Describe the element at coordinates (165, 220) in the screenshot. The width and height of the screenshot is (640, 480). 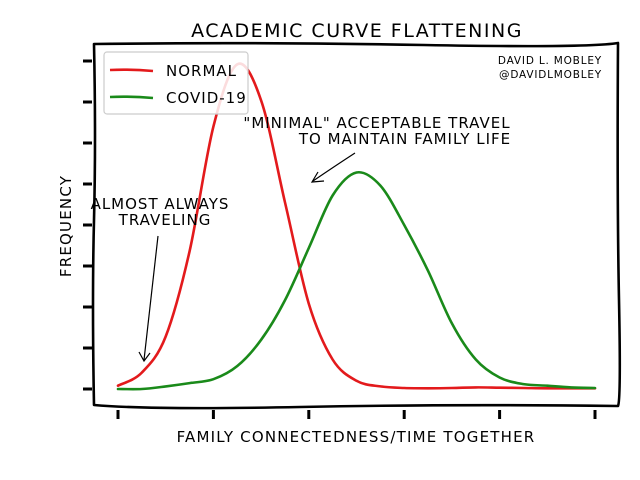
I see `annotation-traveling-line2: TRAVELING` at that location.